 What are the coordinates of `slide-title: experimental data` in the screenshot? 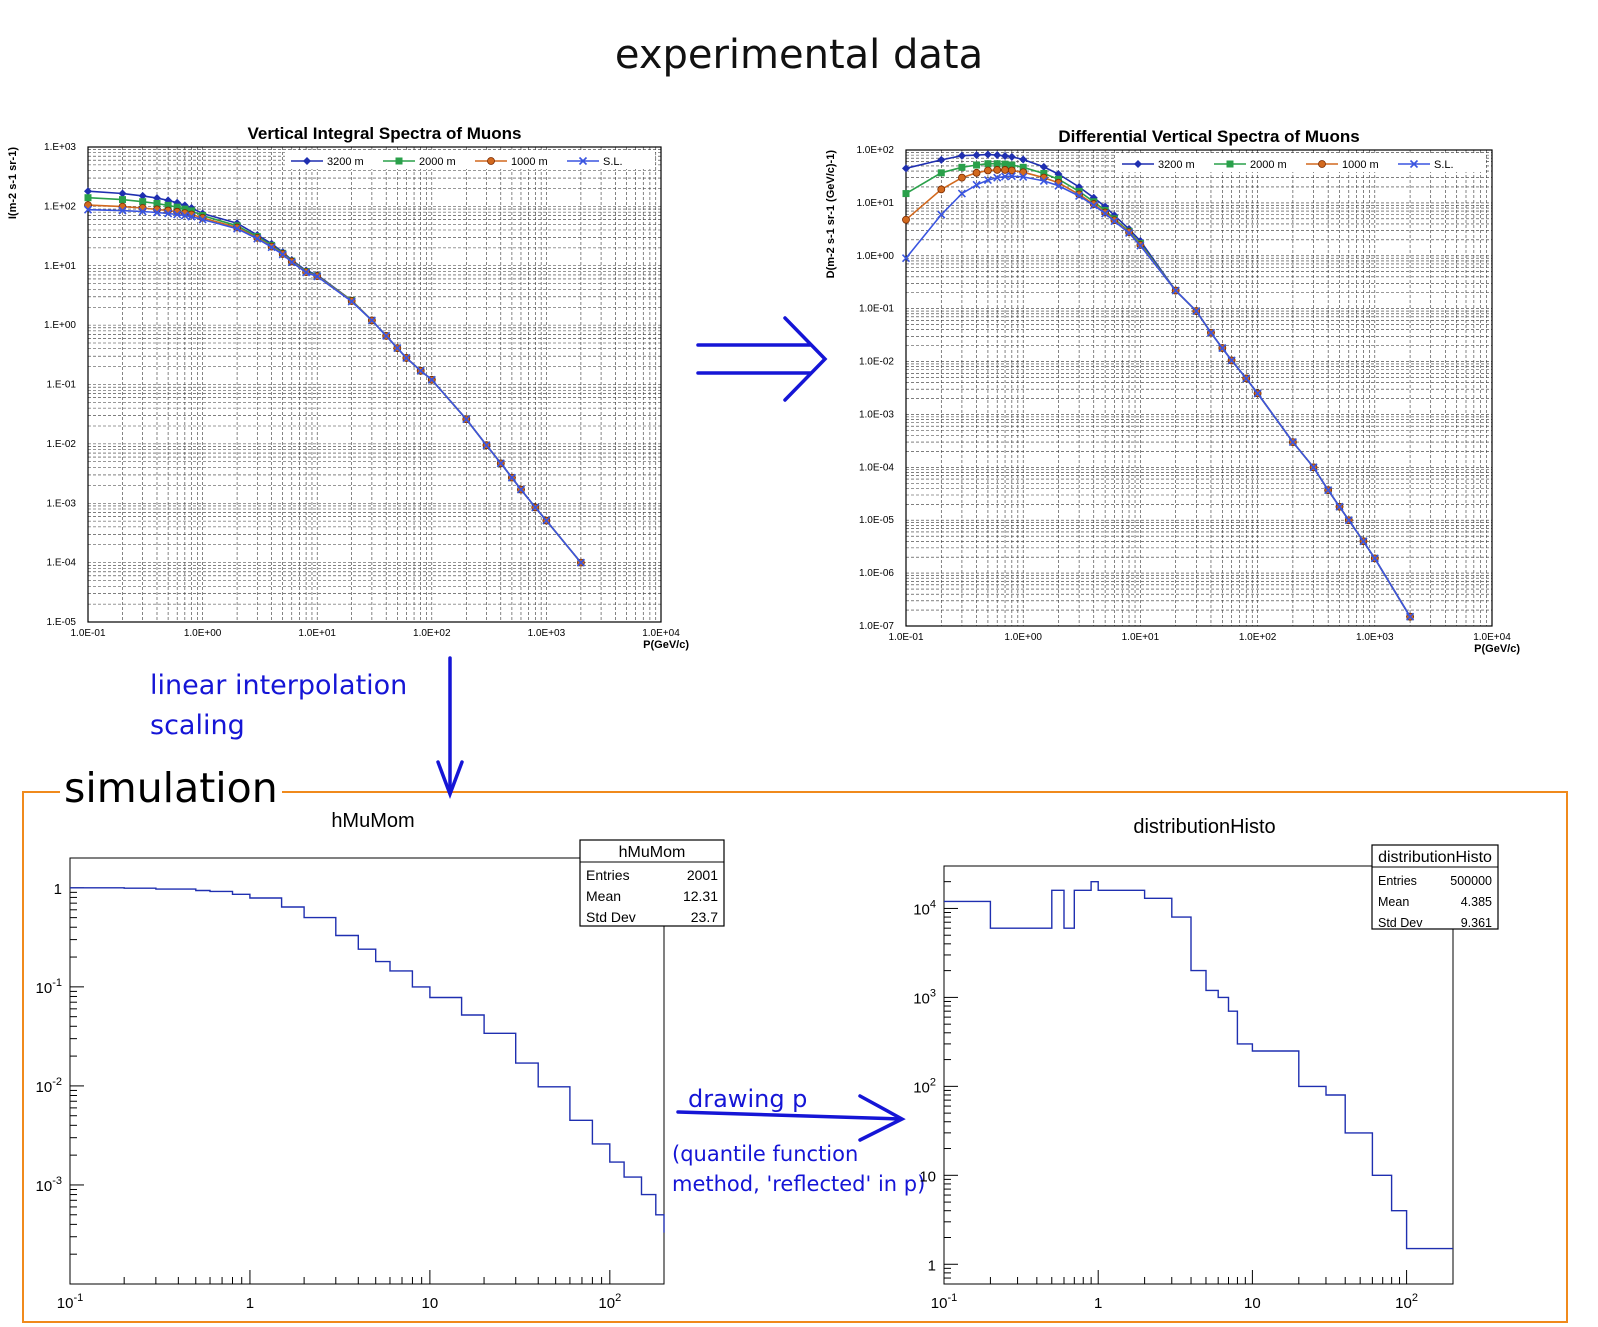 It's located at (799, 55).